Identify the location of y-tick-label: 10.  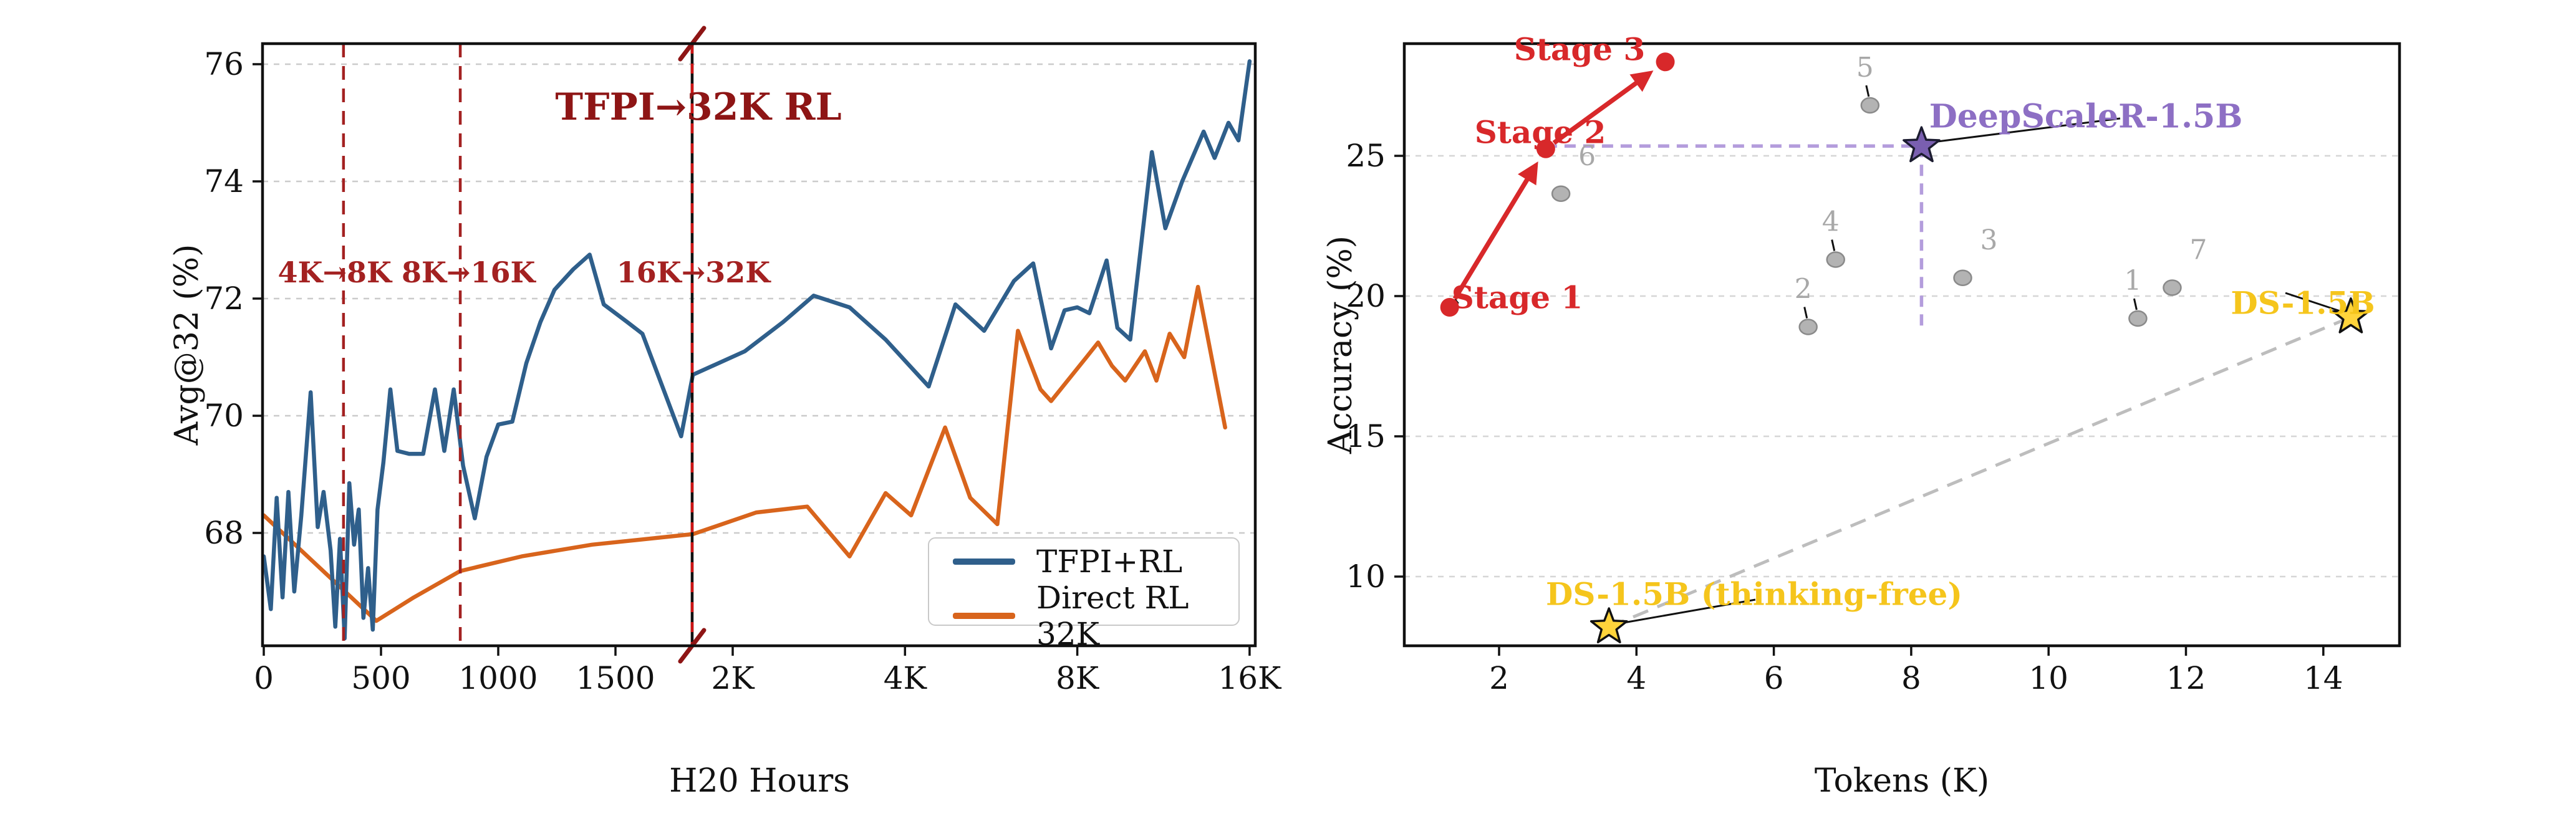
(1366, 577).